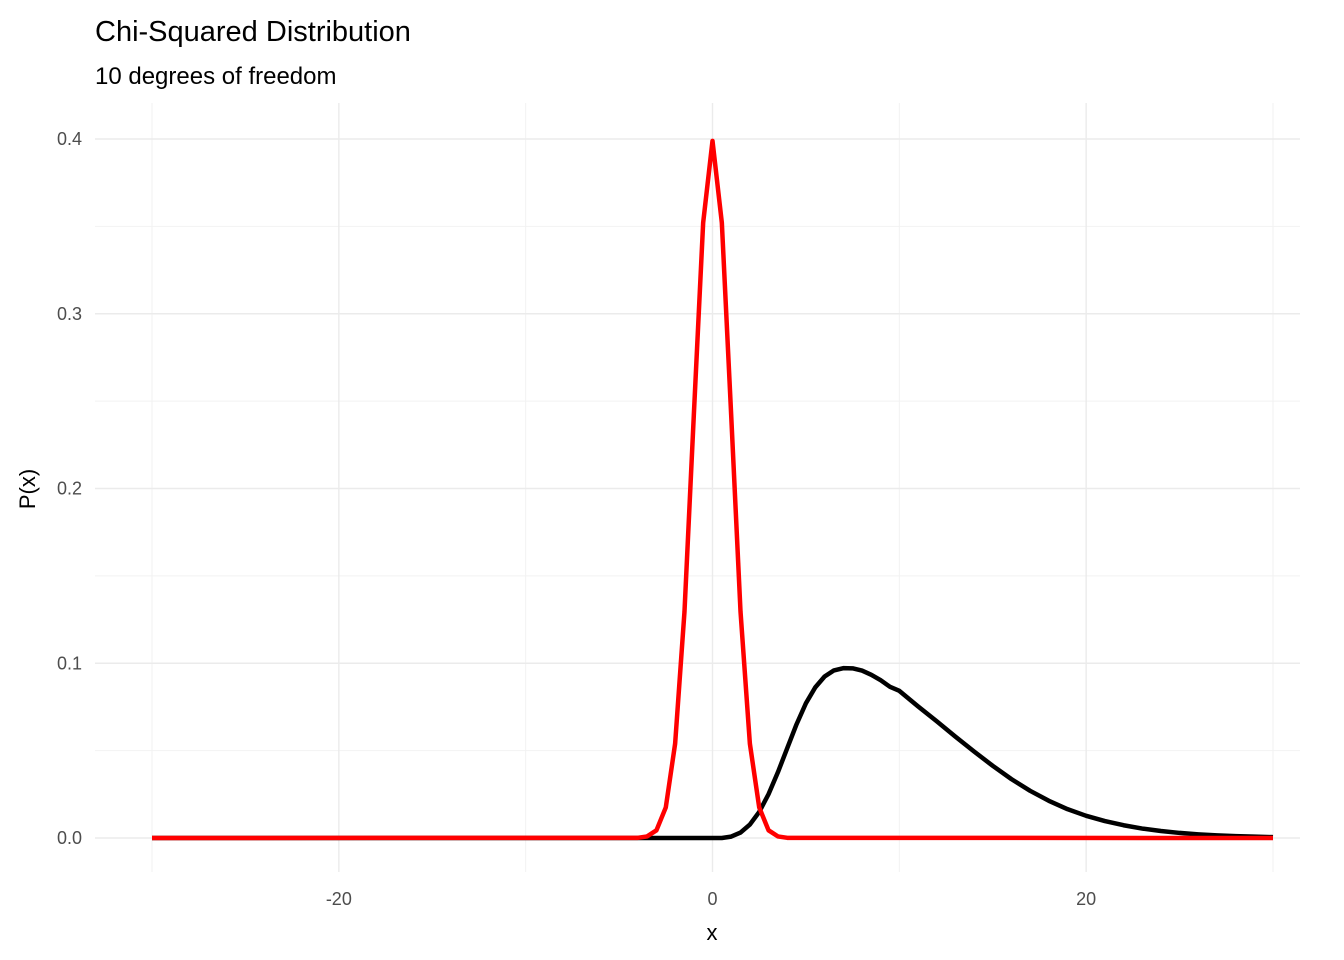 The width and height of the screenshot is (1344, 960). I want to click on chart-title: Chi-Squared Distribution, so click(253, 32).